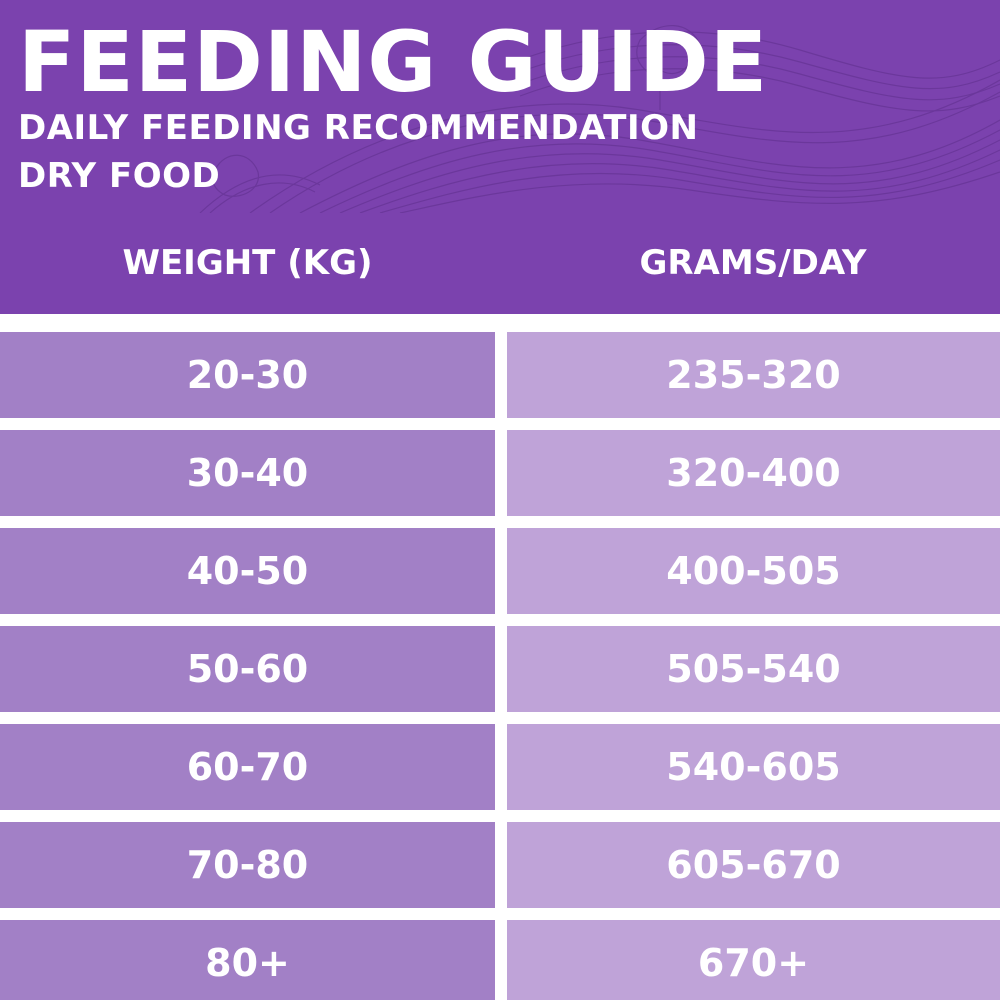  Describe the element at coordinates (753, 865) in the screenshot. I see `grams-cell: 605-670` at that location.